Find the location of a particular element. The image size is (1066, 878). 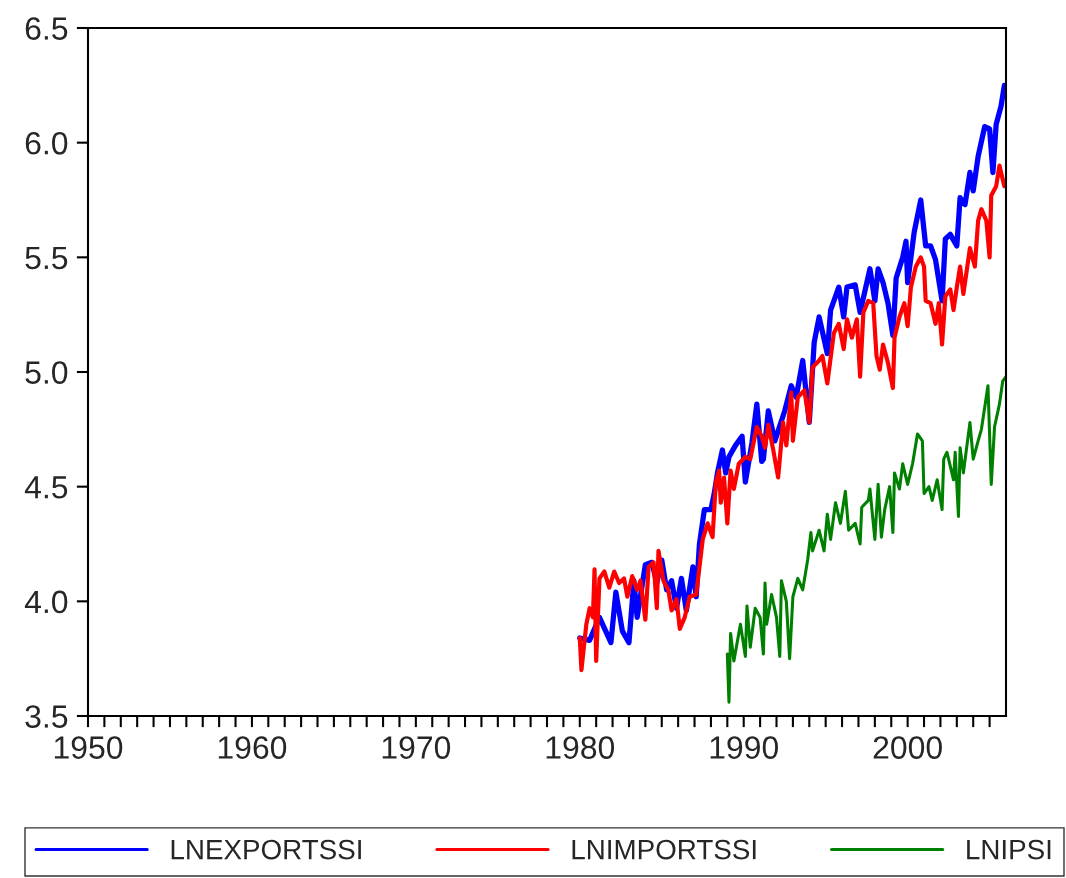

x-tick-label: 1950 is located at coordinates (88, 747).